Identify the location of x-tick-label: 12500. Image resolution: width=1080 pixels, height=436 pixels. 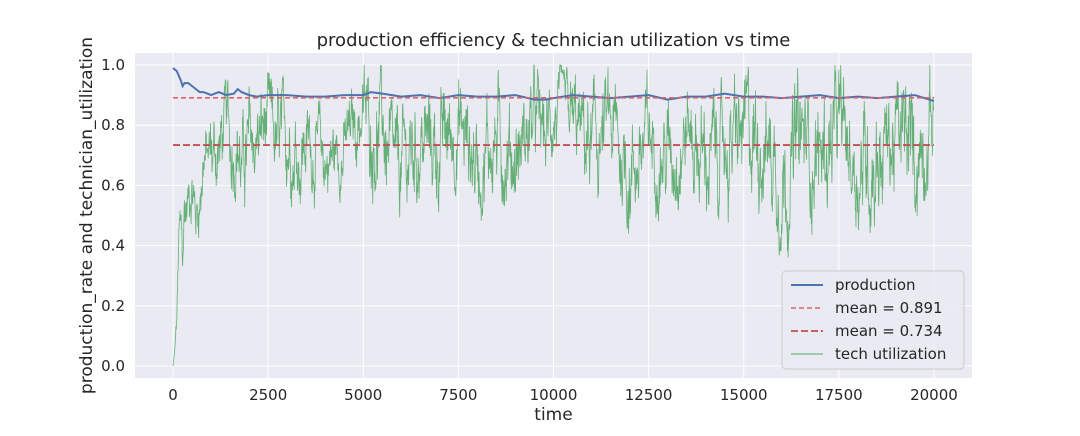
(649, 395).